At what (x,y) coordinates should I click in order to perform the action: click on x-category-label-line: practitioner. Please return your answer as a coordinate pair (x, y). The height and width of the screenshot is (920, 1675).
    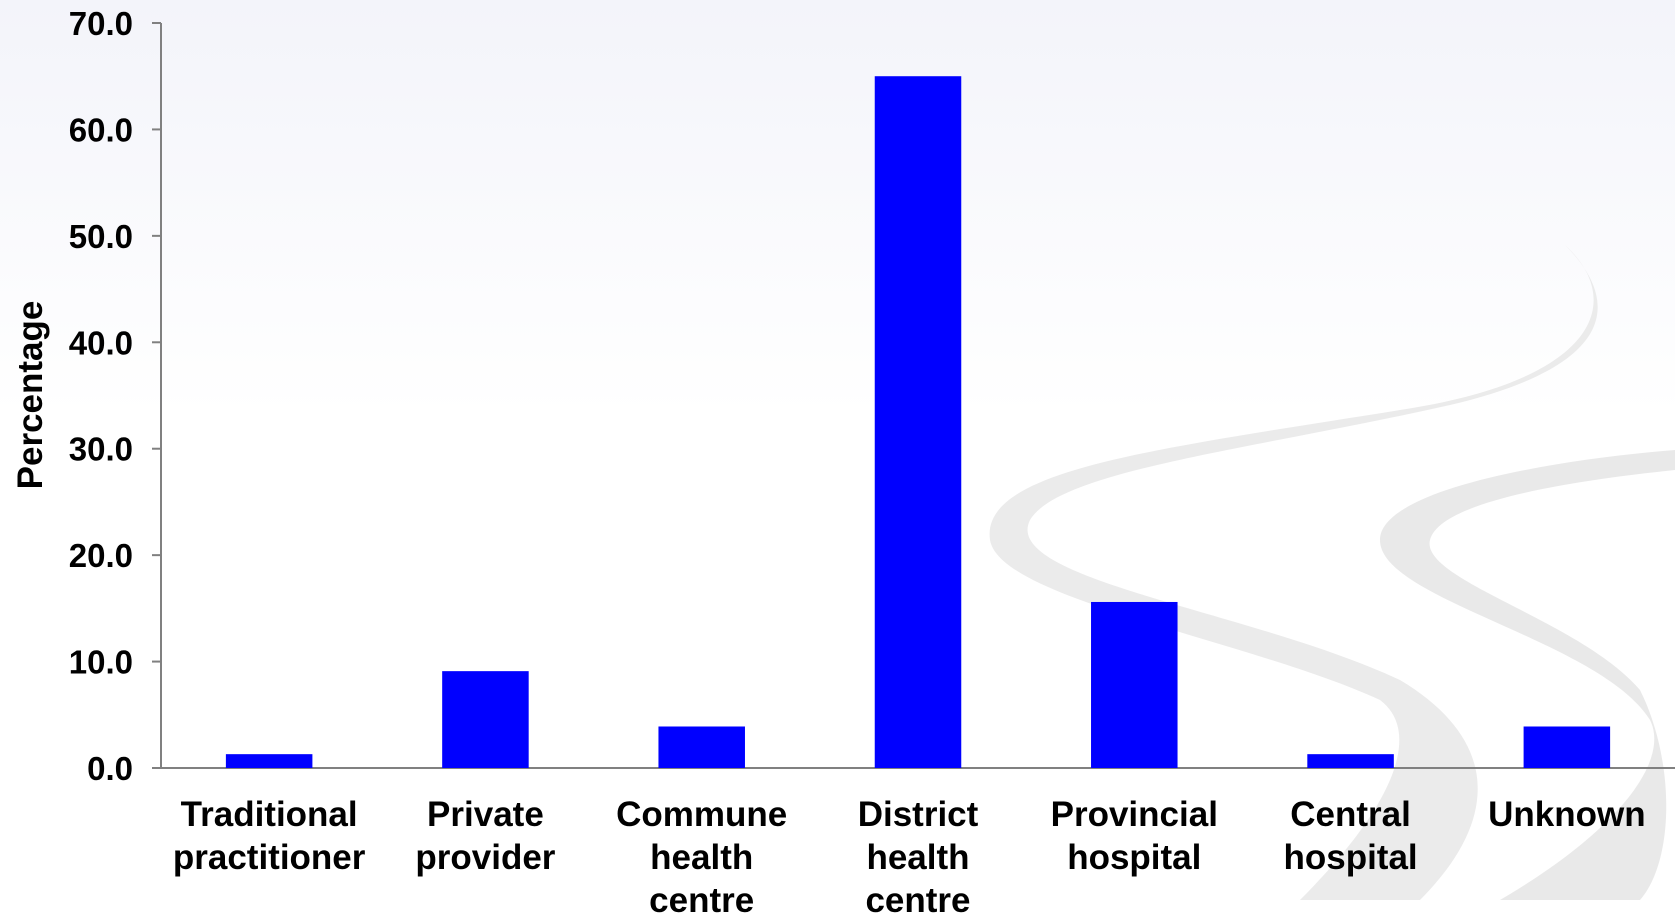
    Looking at the image, I should click on (269, 857).